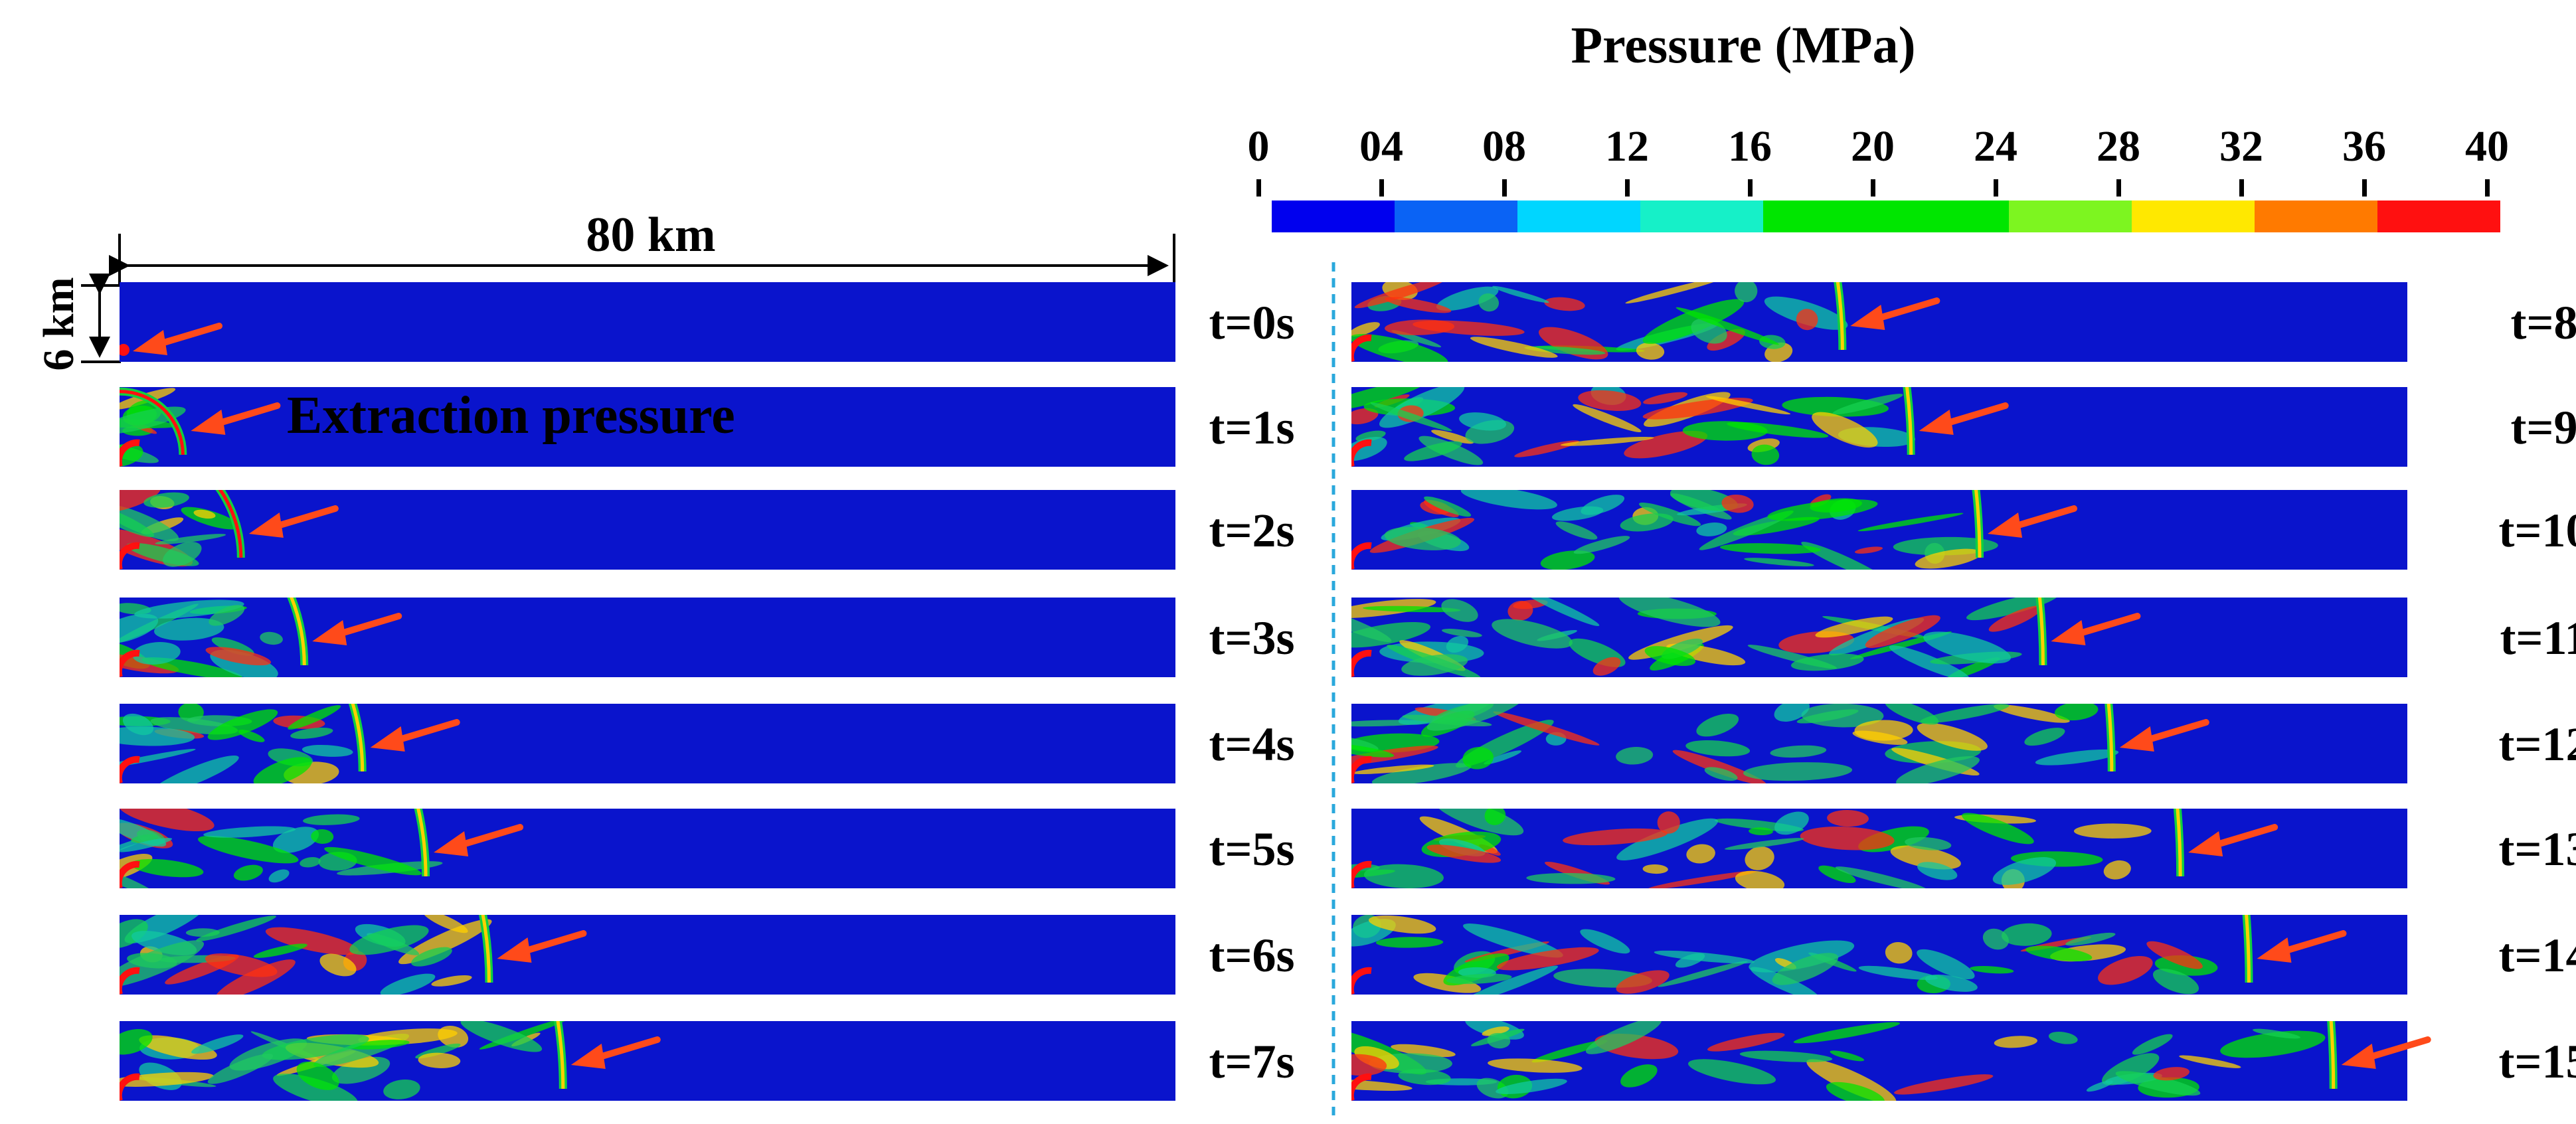 The height and width of the screenshot is (1124, 2576). What do you see at coordinates (605, 289) in the screenshot?
I see `domain-dimensions: 80 km 6 km` at bounding box center [605, 289].